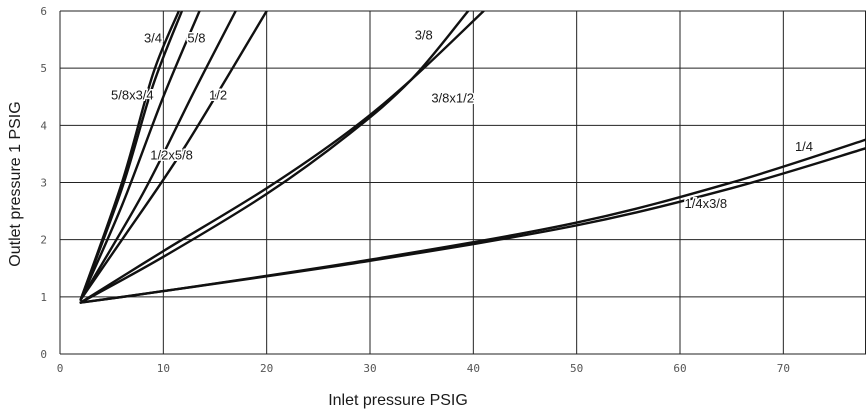  I want to click on y-tick-label: 3, so click(43, 183).